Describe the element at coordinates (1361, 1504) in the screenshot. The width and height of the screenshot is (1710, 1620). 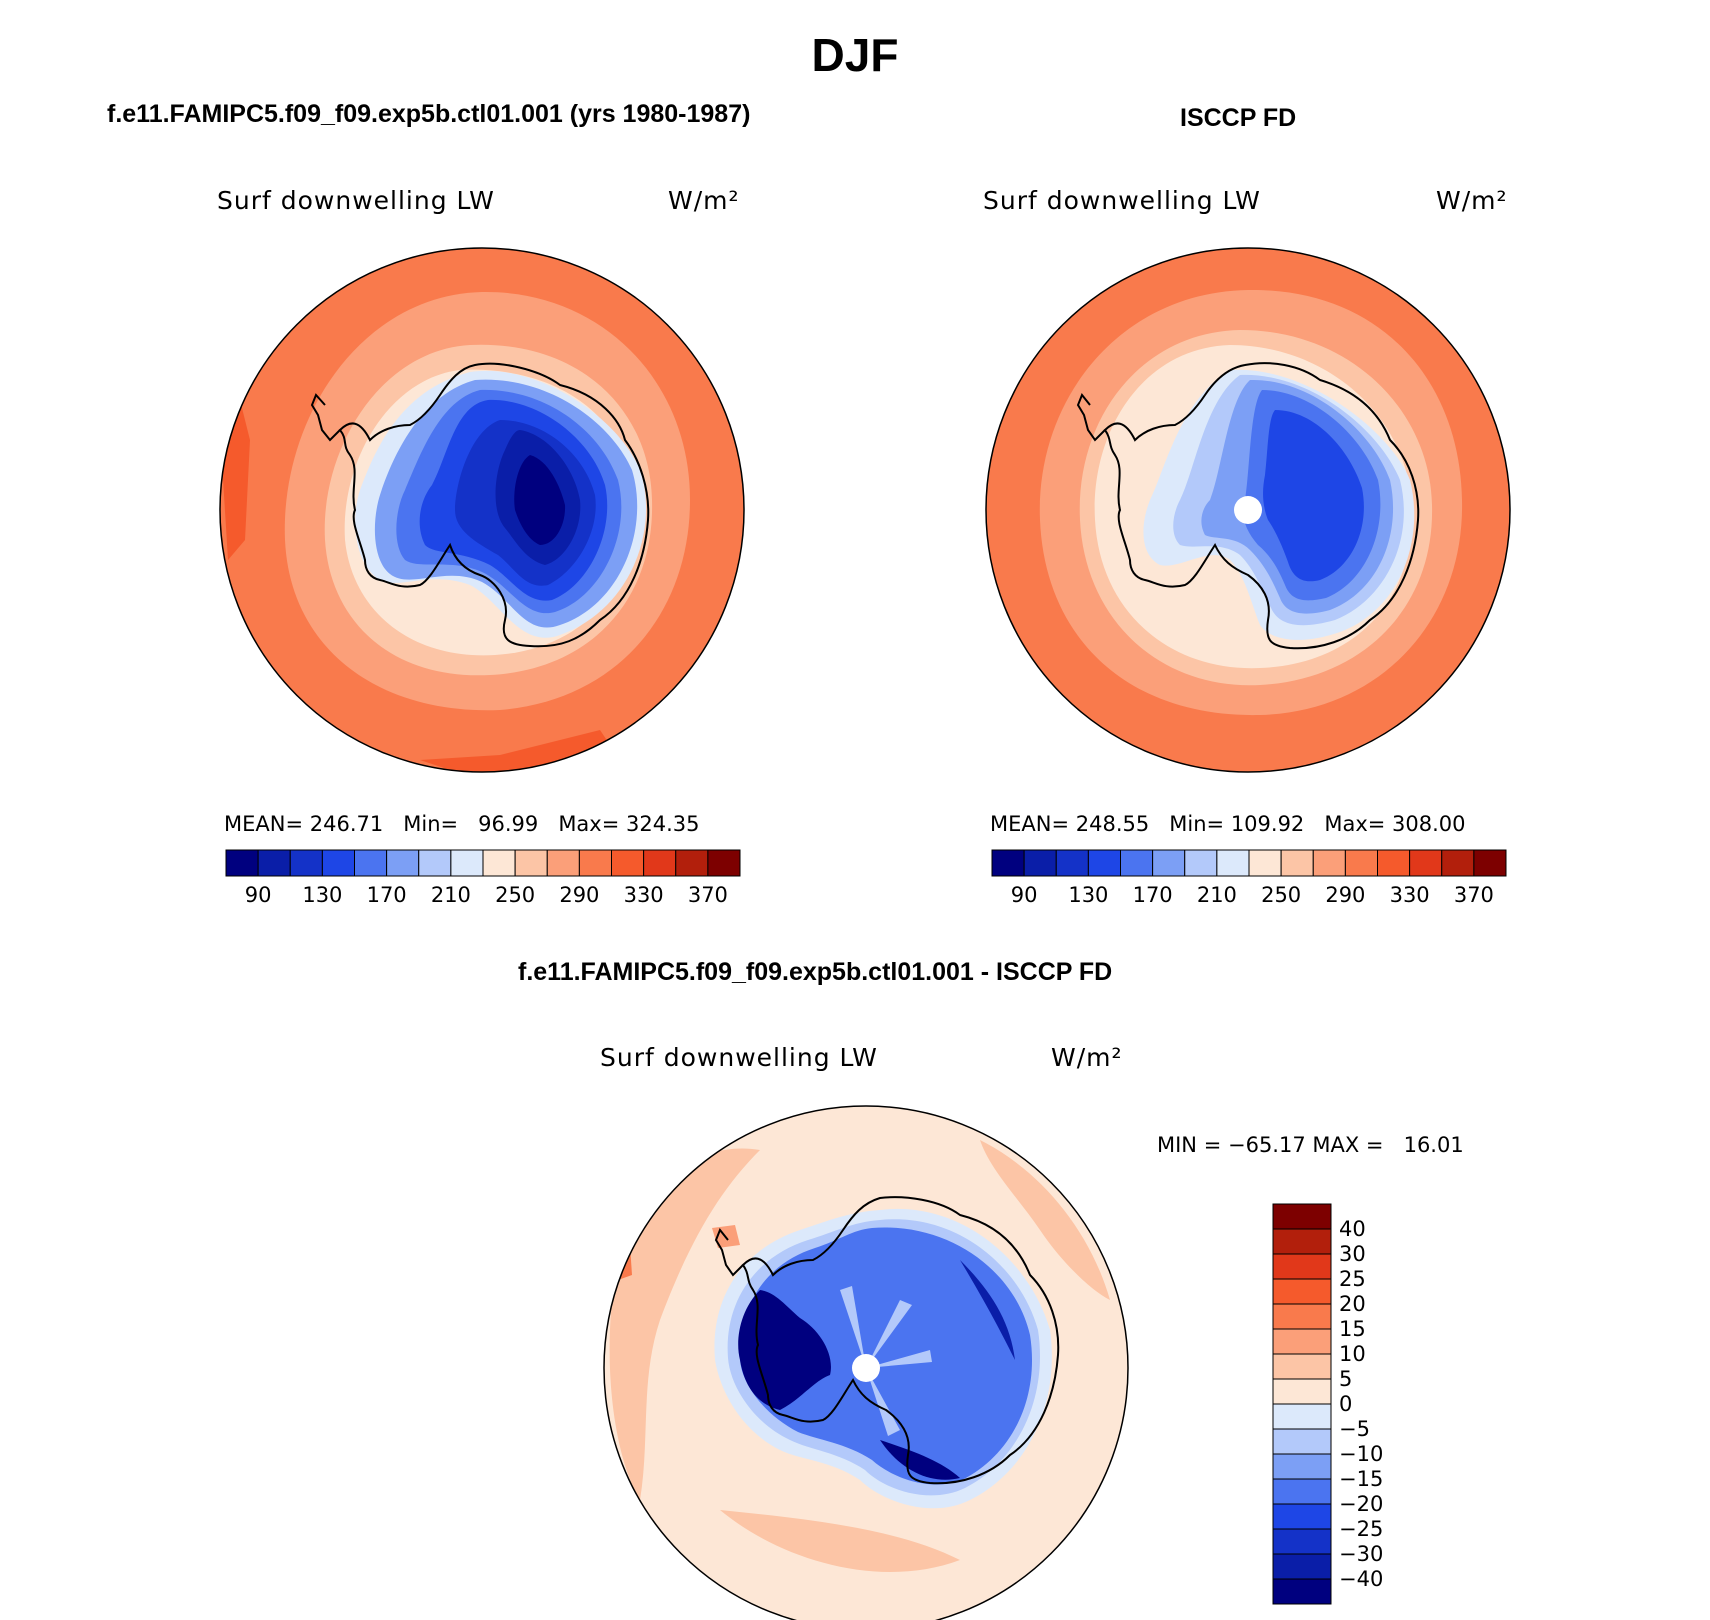
I see `diff-colorbar-tick-label: −20` at that location.